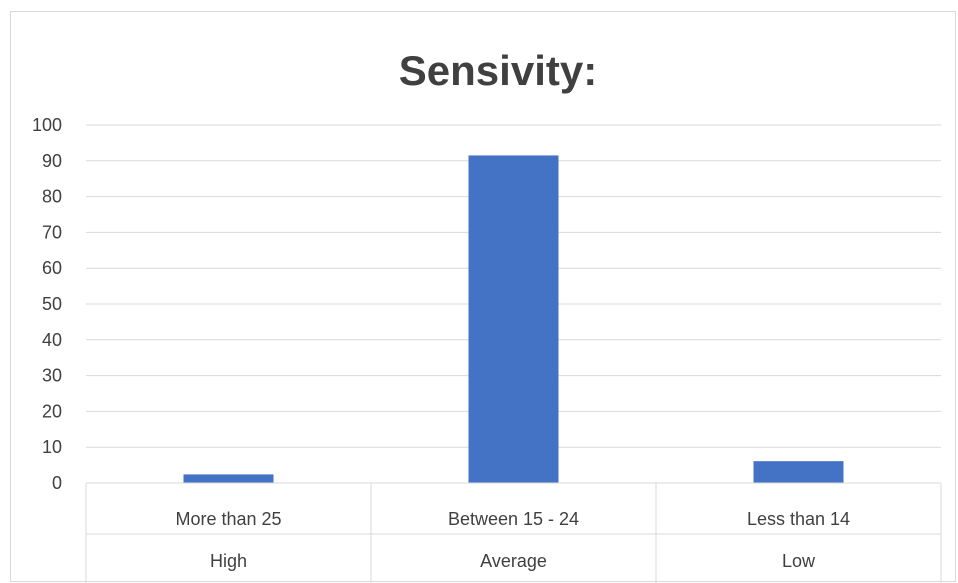 The width and height of the screenshot is (958, 583). I want to click on x-category-label: More than 25, so click(228, 519).